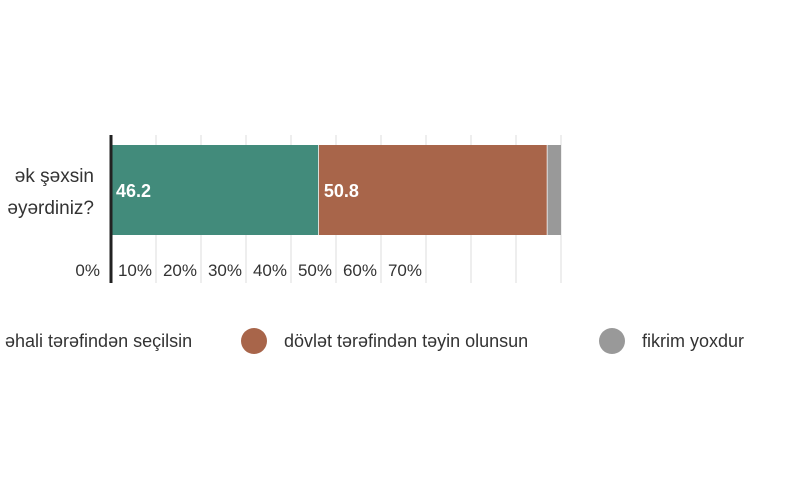  I want to click on x-tick-label: 50%, so click(315, 270).